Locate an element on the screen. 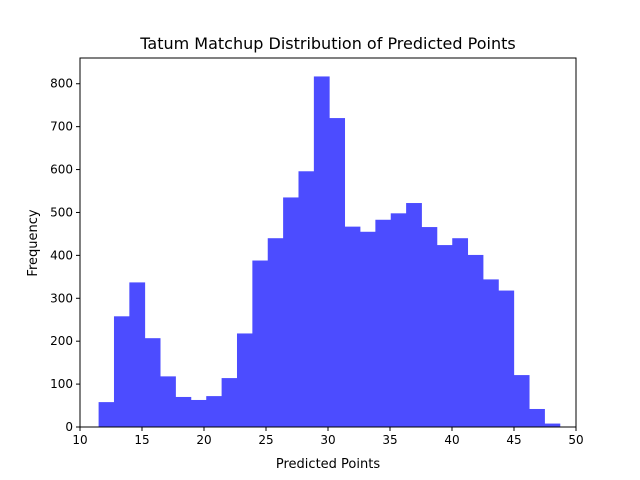 The height and width of the screenshot is (480, 640). y-tick-label: 400 is located at coordinates (61, 255).